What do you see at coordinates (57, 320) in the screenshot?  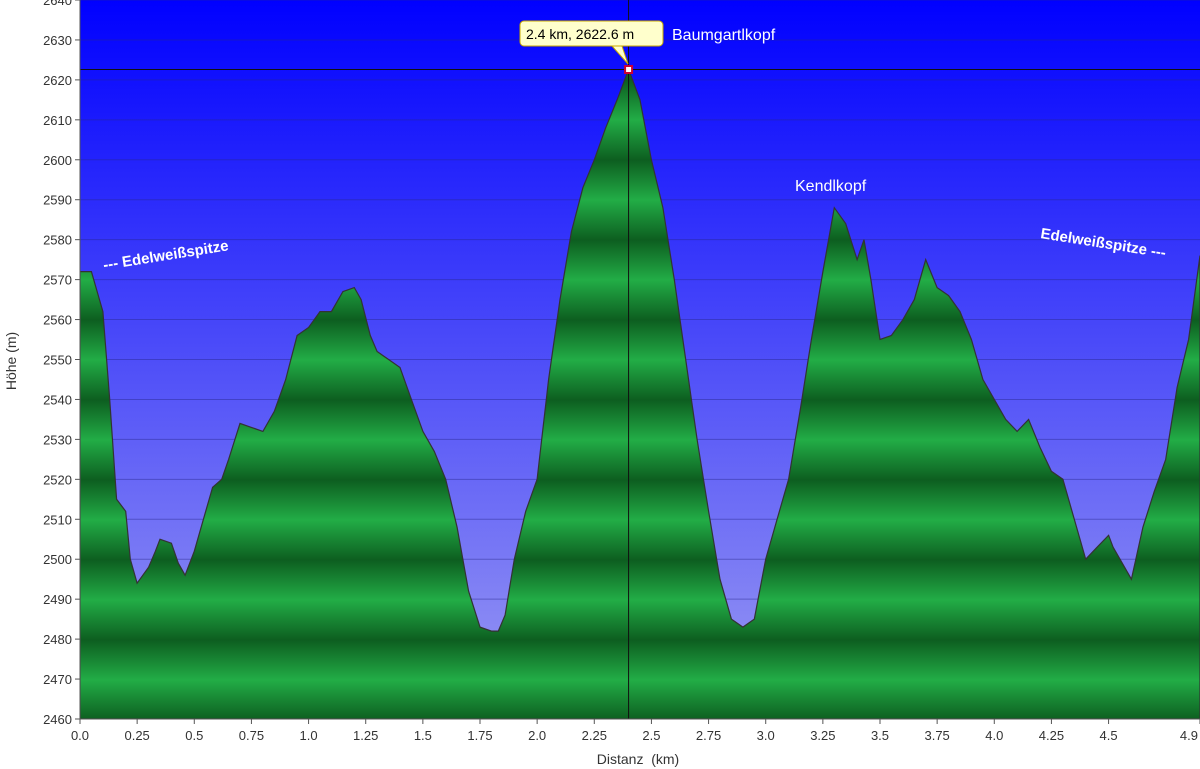 I see `y-tick-label: 2560` at bounding box center [57, 320].